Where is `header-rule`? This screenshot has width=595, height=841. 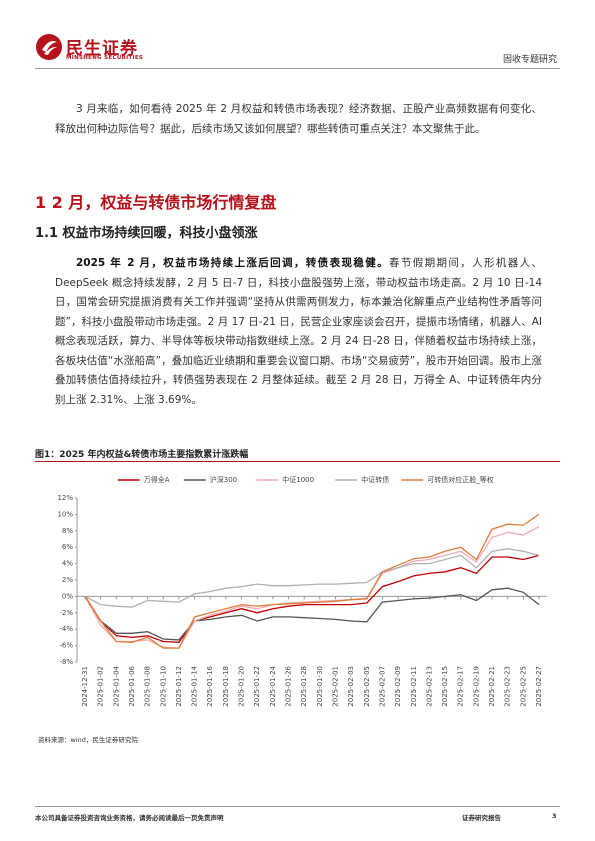
header-rule is located at coordinates (297, 68).